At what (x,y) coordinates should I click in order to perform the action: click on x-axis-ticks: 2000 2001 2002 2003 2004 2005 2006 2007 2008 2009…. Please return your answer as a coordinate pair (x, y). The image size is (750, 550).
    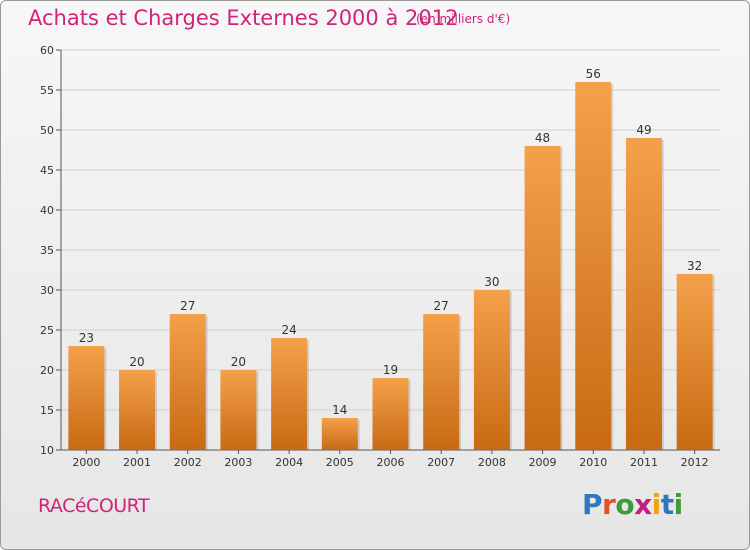
    Looking at the image, I should click on (390, 459).